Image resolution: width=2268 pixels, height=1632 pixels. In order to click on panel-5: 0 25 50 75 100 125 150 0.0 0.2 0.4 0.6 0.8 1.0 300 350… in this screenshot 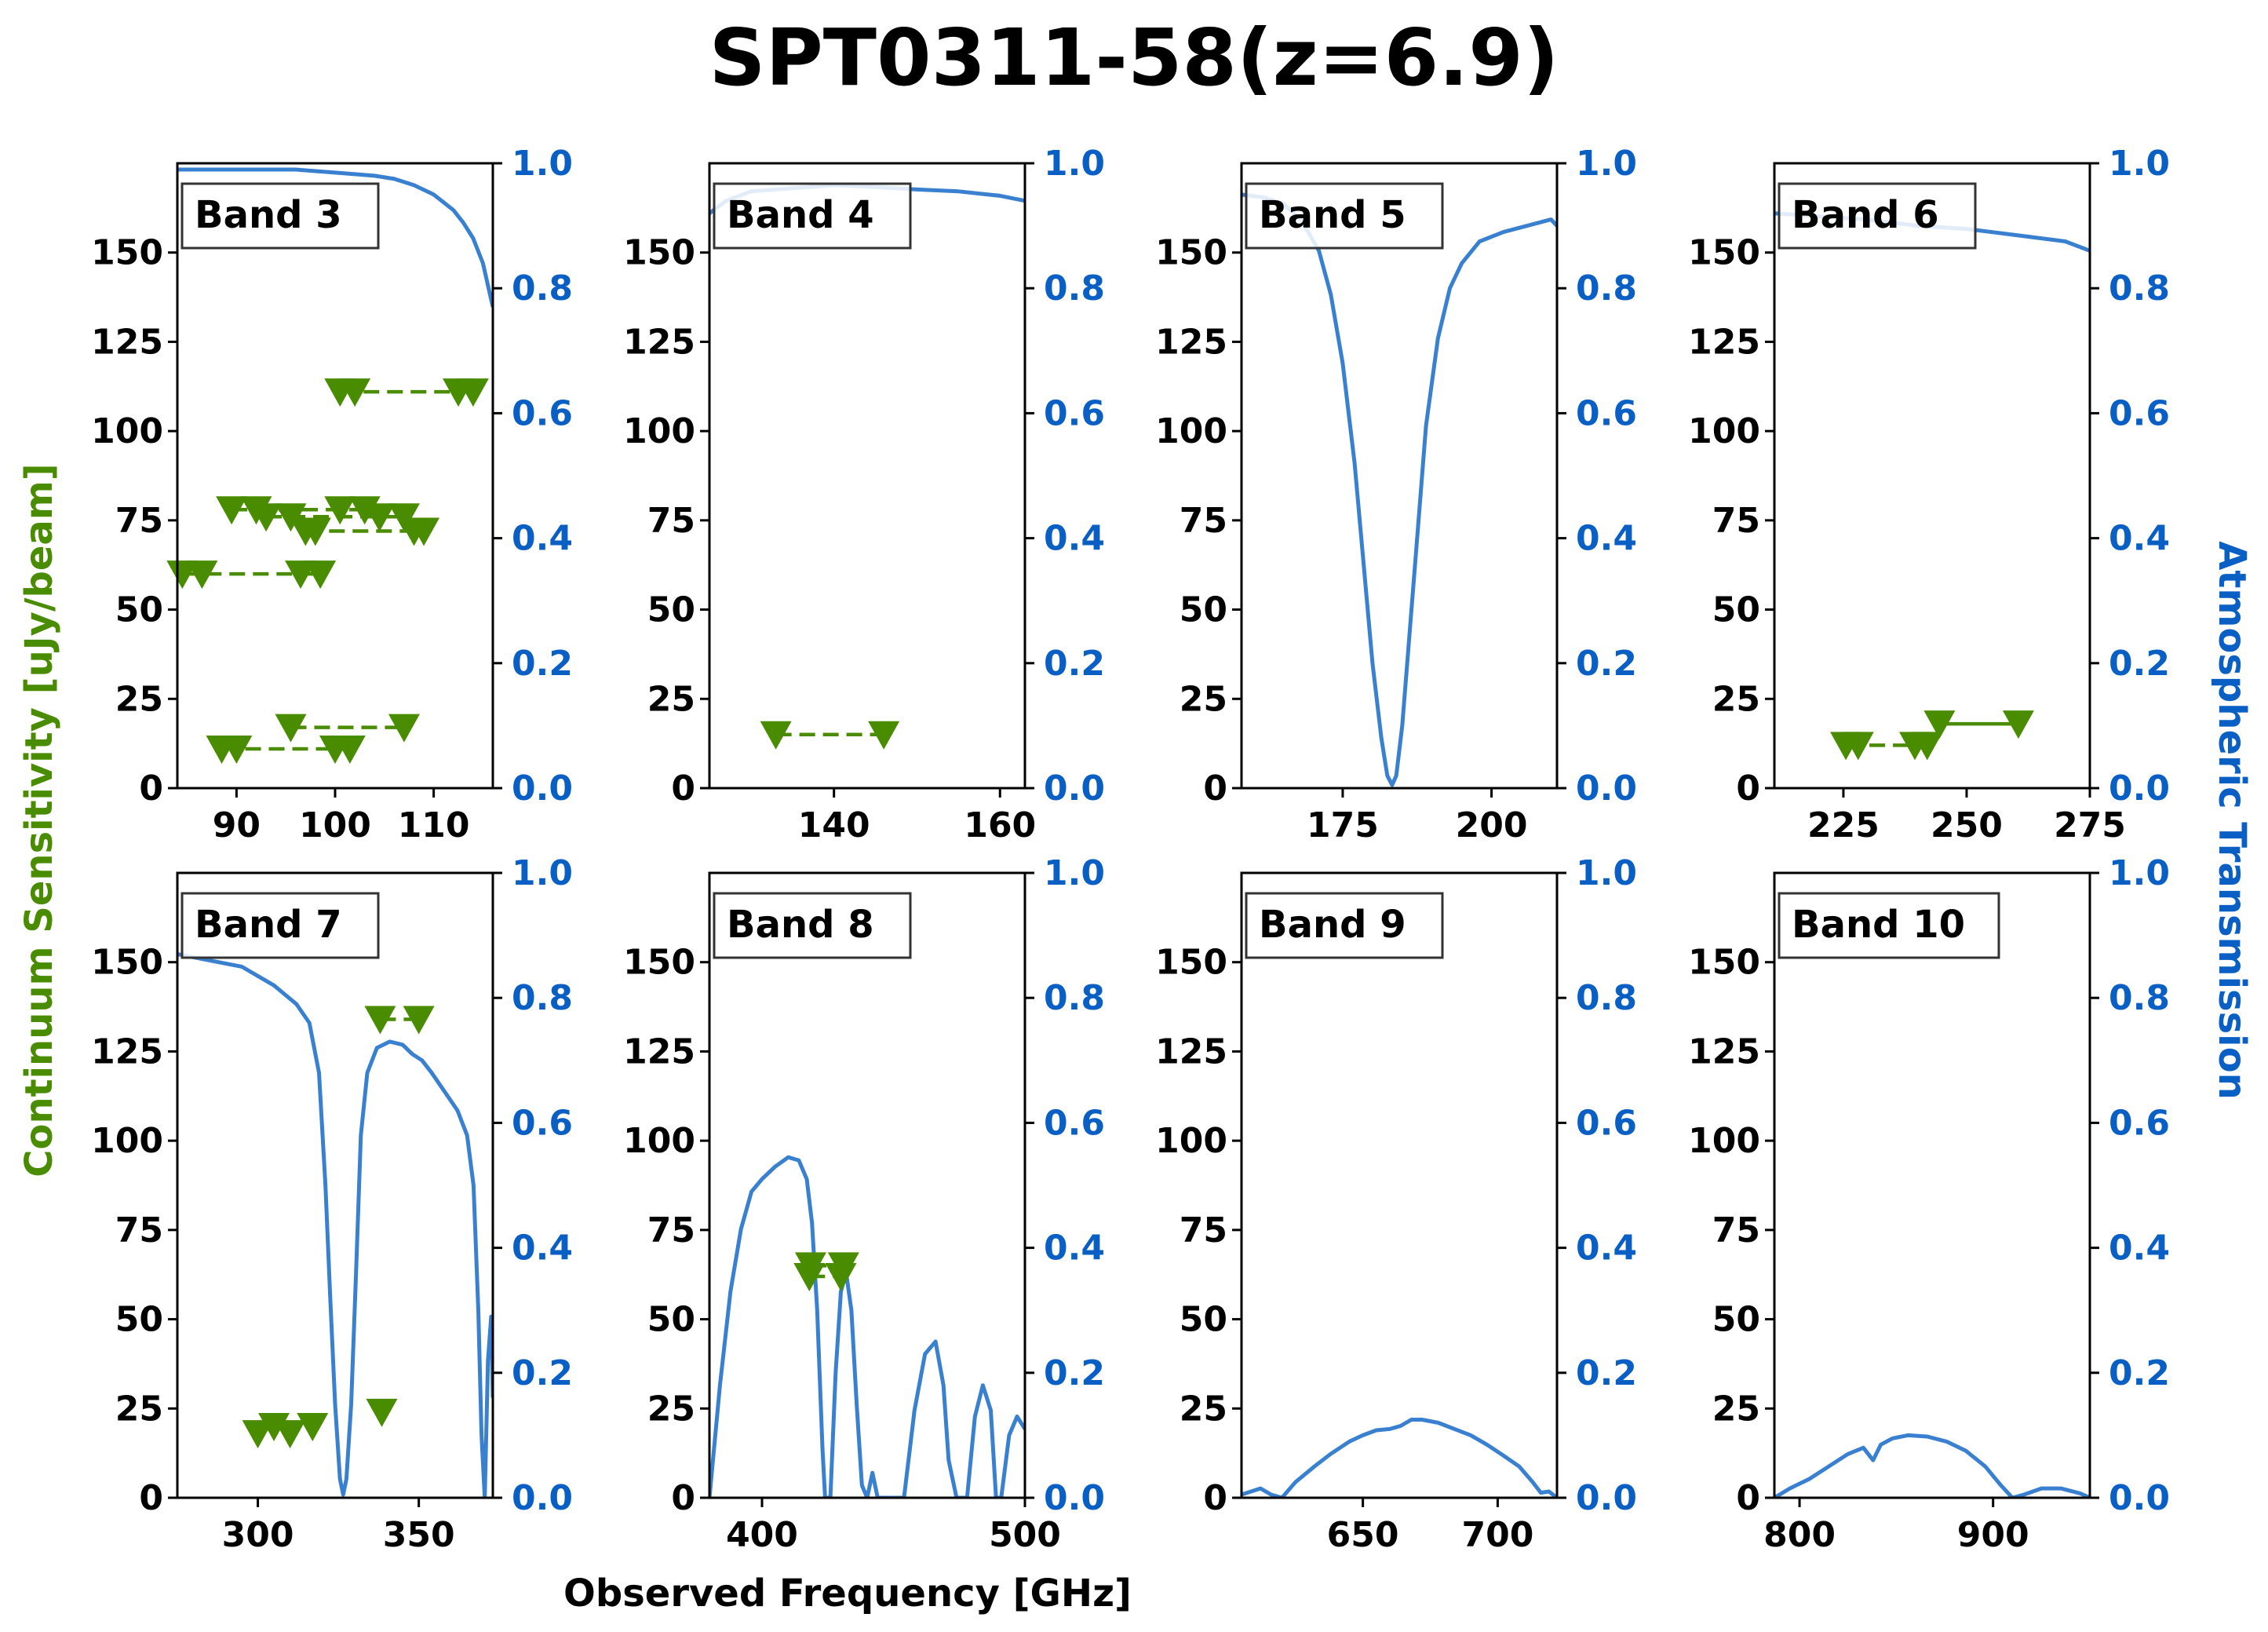, I will do `click(332, 1204)`.